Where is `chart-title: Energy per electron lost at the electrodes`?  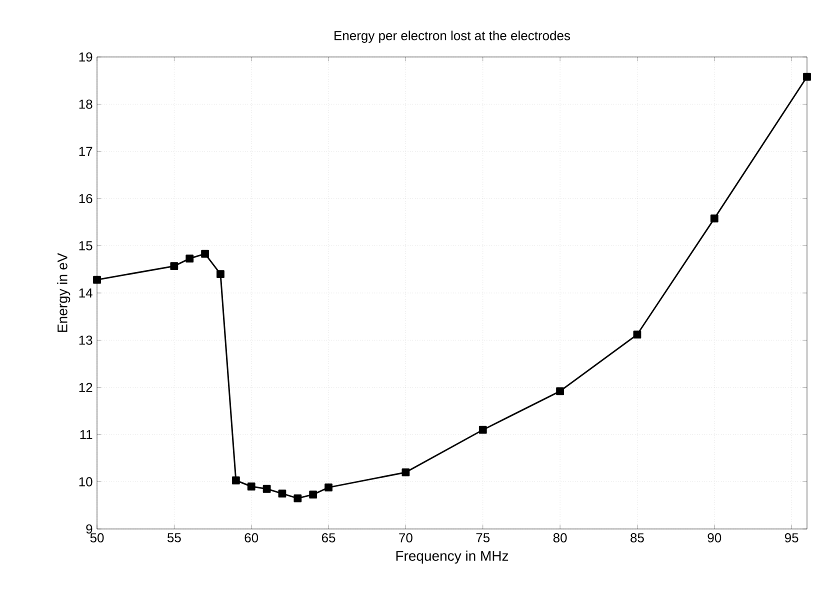 chart-title: Energy per electron lost at the electrodes is located at coordinates (452, 36).